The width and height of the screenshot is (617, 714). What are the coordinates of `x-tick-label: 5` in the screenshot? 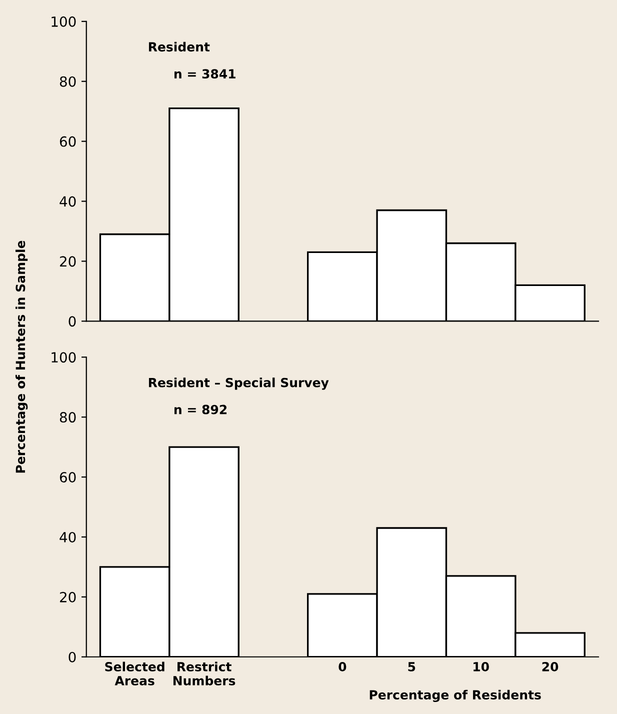 It's located at (412, 667).